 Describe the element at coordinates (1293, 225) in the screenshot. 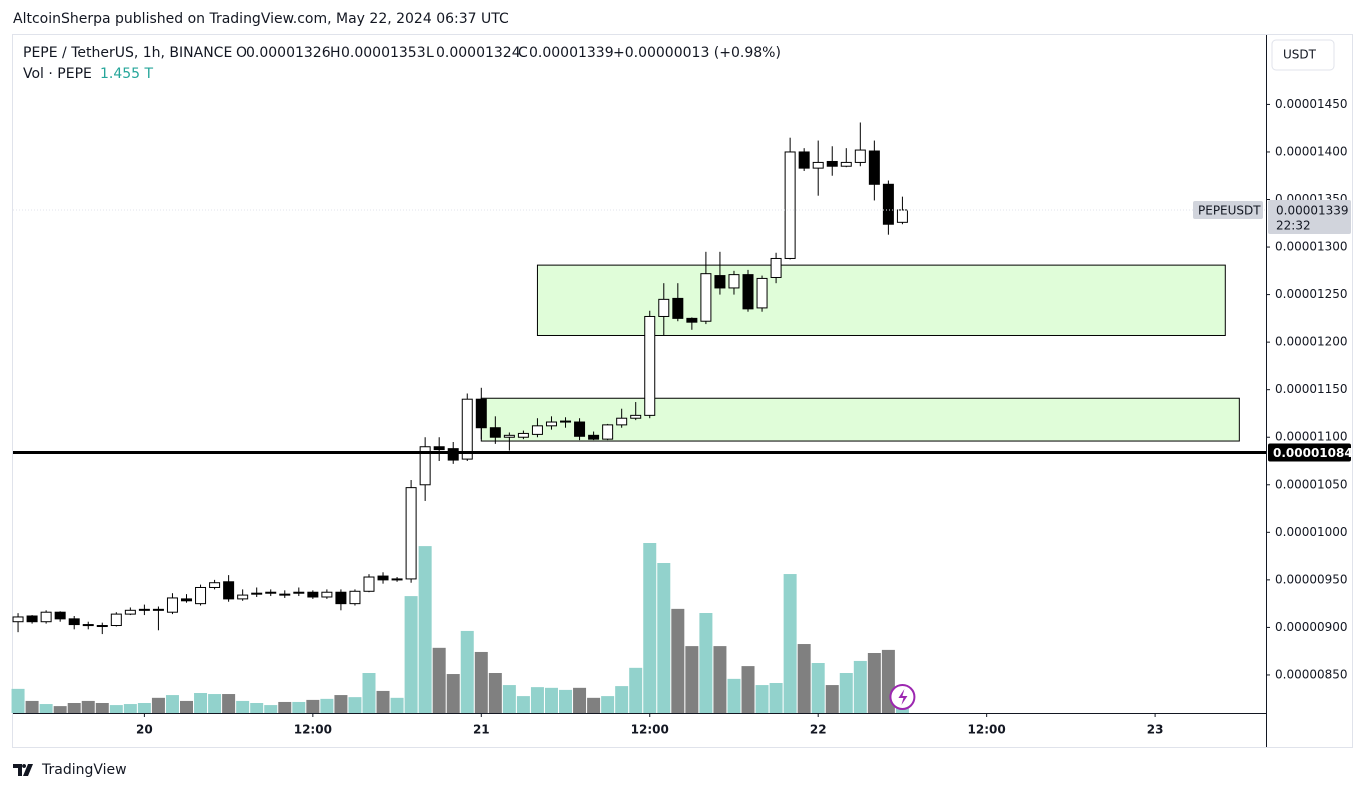

I see `countdown: 22:32` at that location.